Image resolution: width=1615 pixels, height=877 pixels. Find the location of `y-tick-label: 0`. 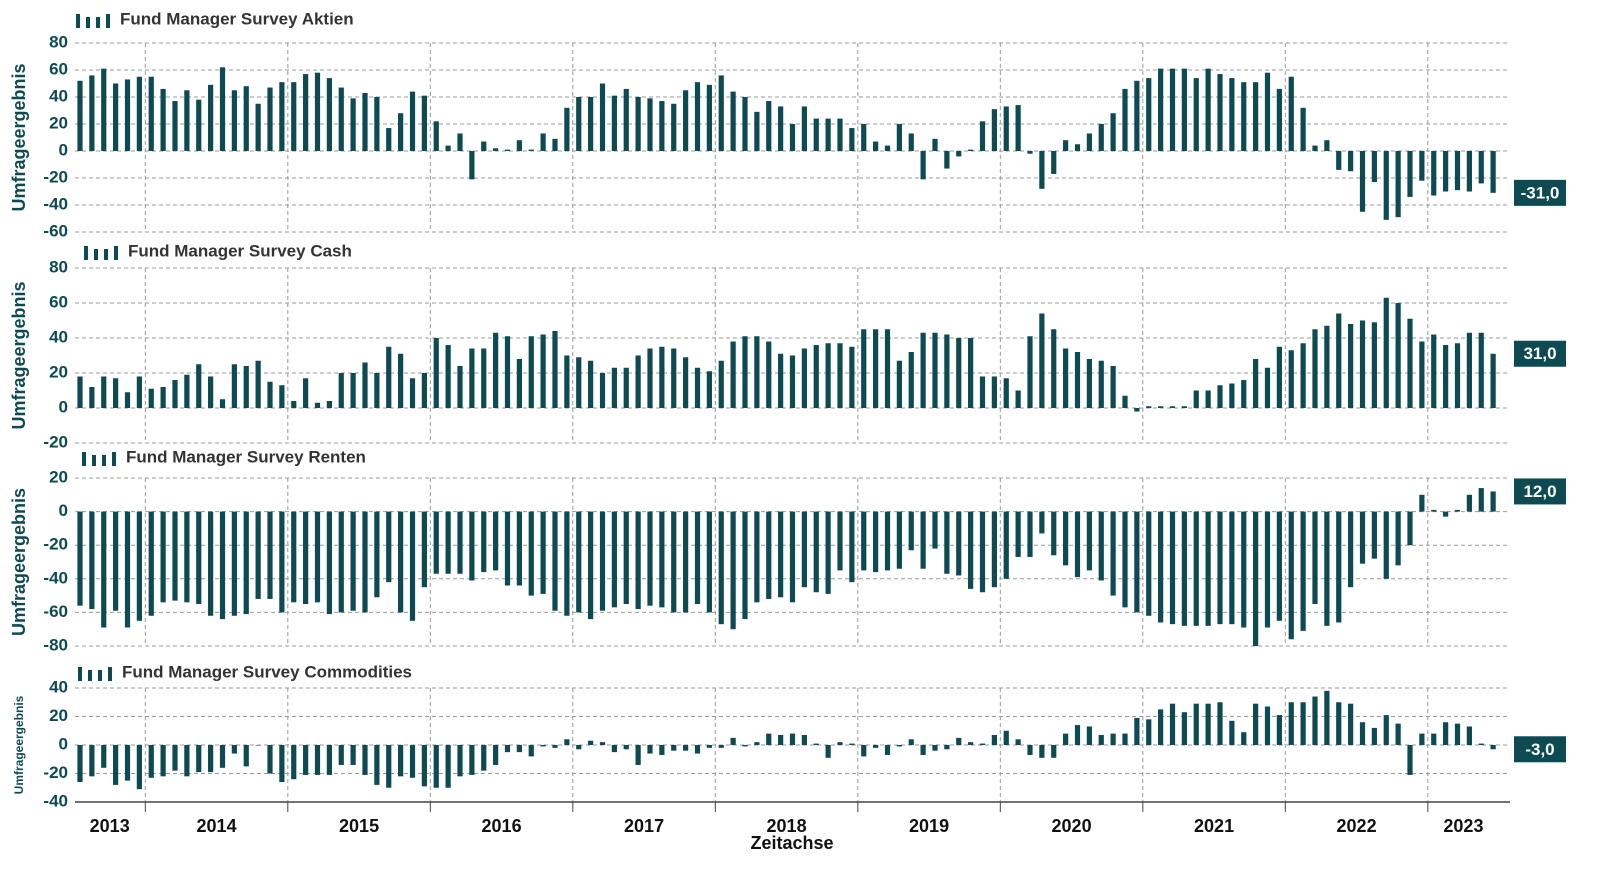

y-tick-label: 0 is located at coordinates (63, 149).